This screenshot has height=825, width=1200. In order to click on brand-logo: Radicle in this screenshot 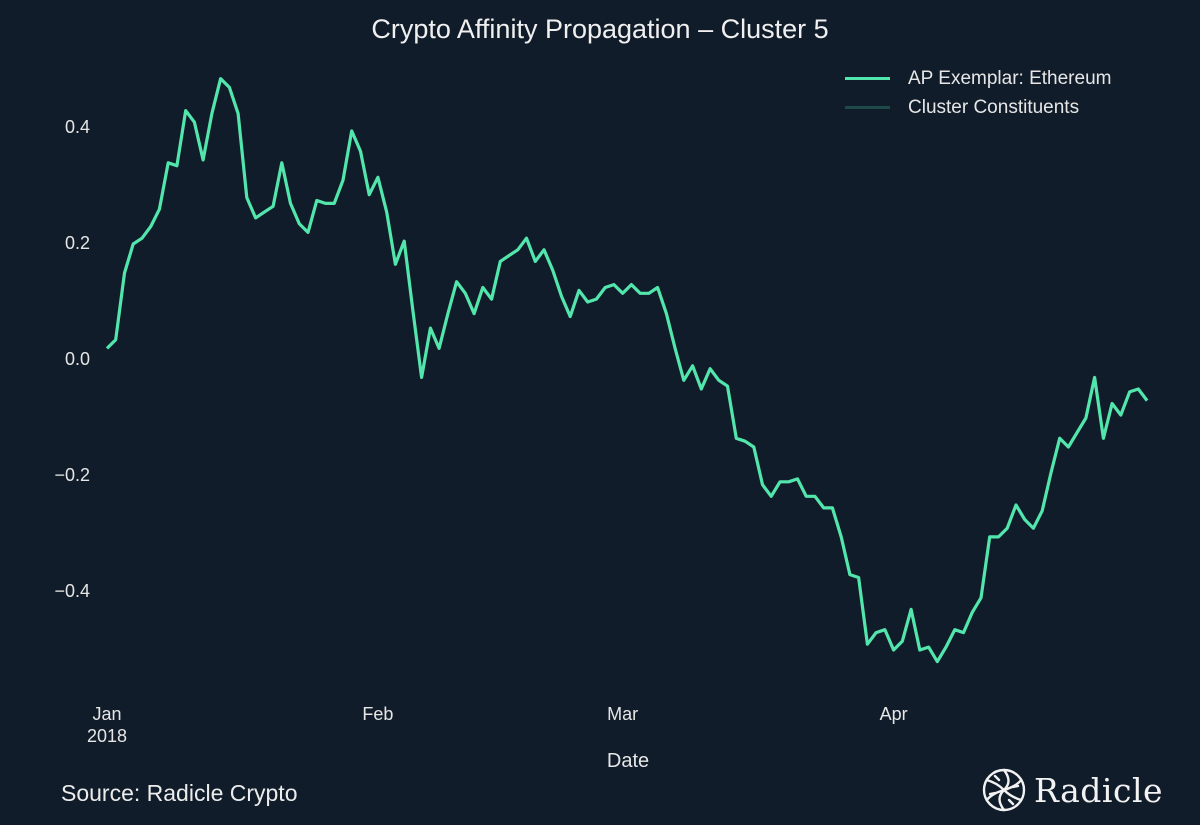, I will do `click(1071, 790)`.